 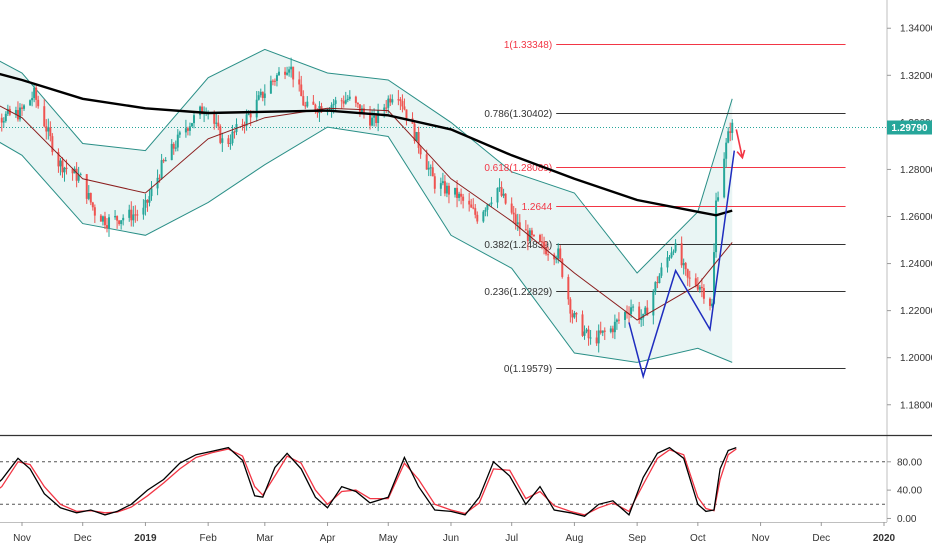 What do you see at coordinates (682, 265) in the screenshot?
I see `double-bottom-pattern-line` at bounding box center [682, 265].